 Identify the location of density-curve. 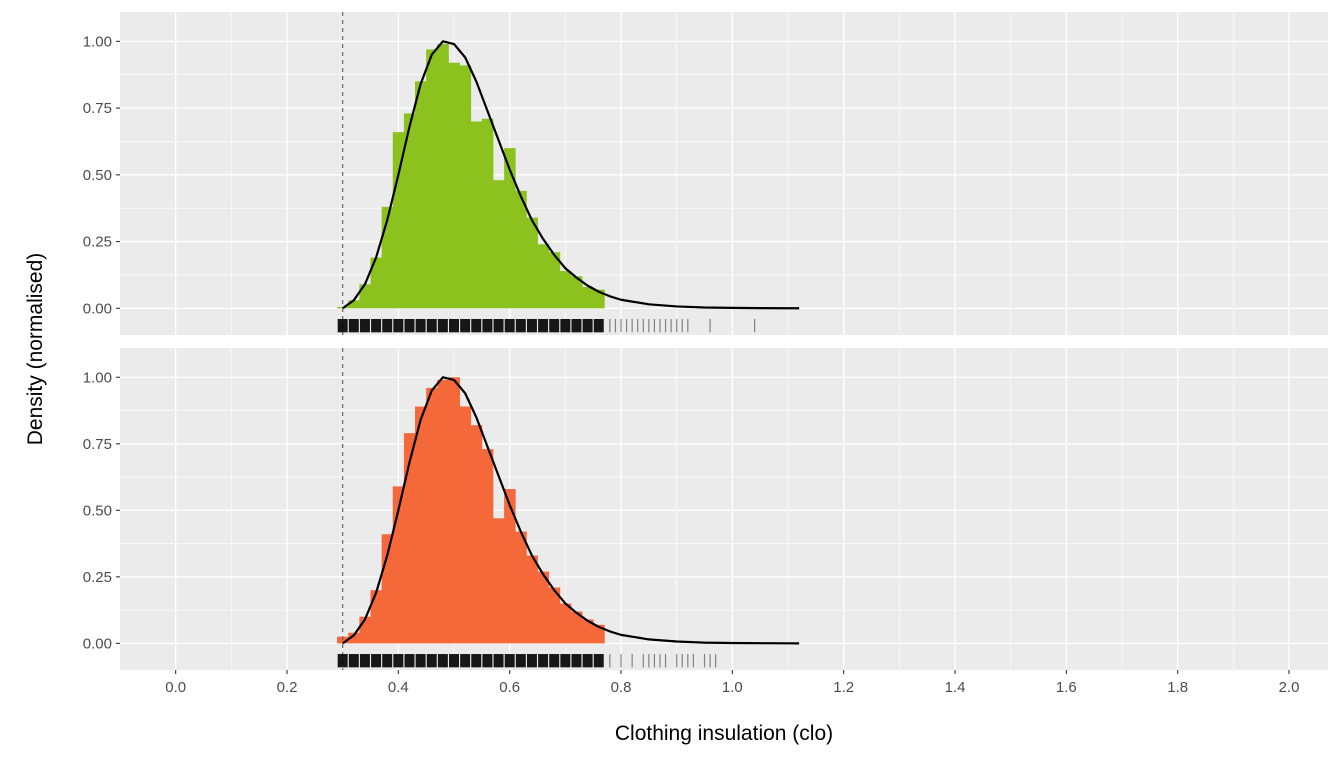
(571, 510).